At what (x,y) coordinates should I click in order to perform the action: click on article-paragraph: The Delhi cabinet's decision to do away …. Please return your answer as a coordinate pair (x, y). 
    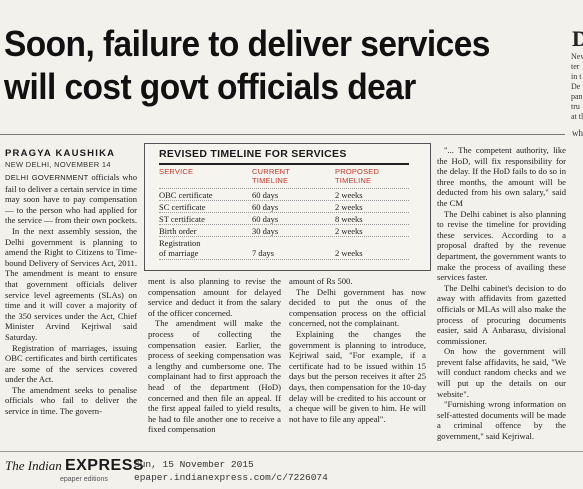
    Looking at the image, I should click on (501, 314).